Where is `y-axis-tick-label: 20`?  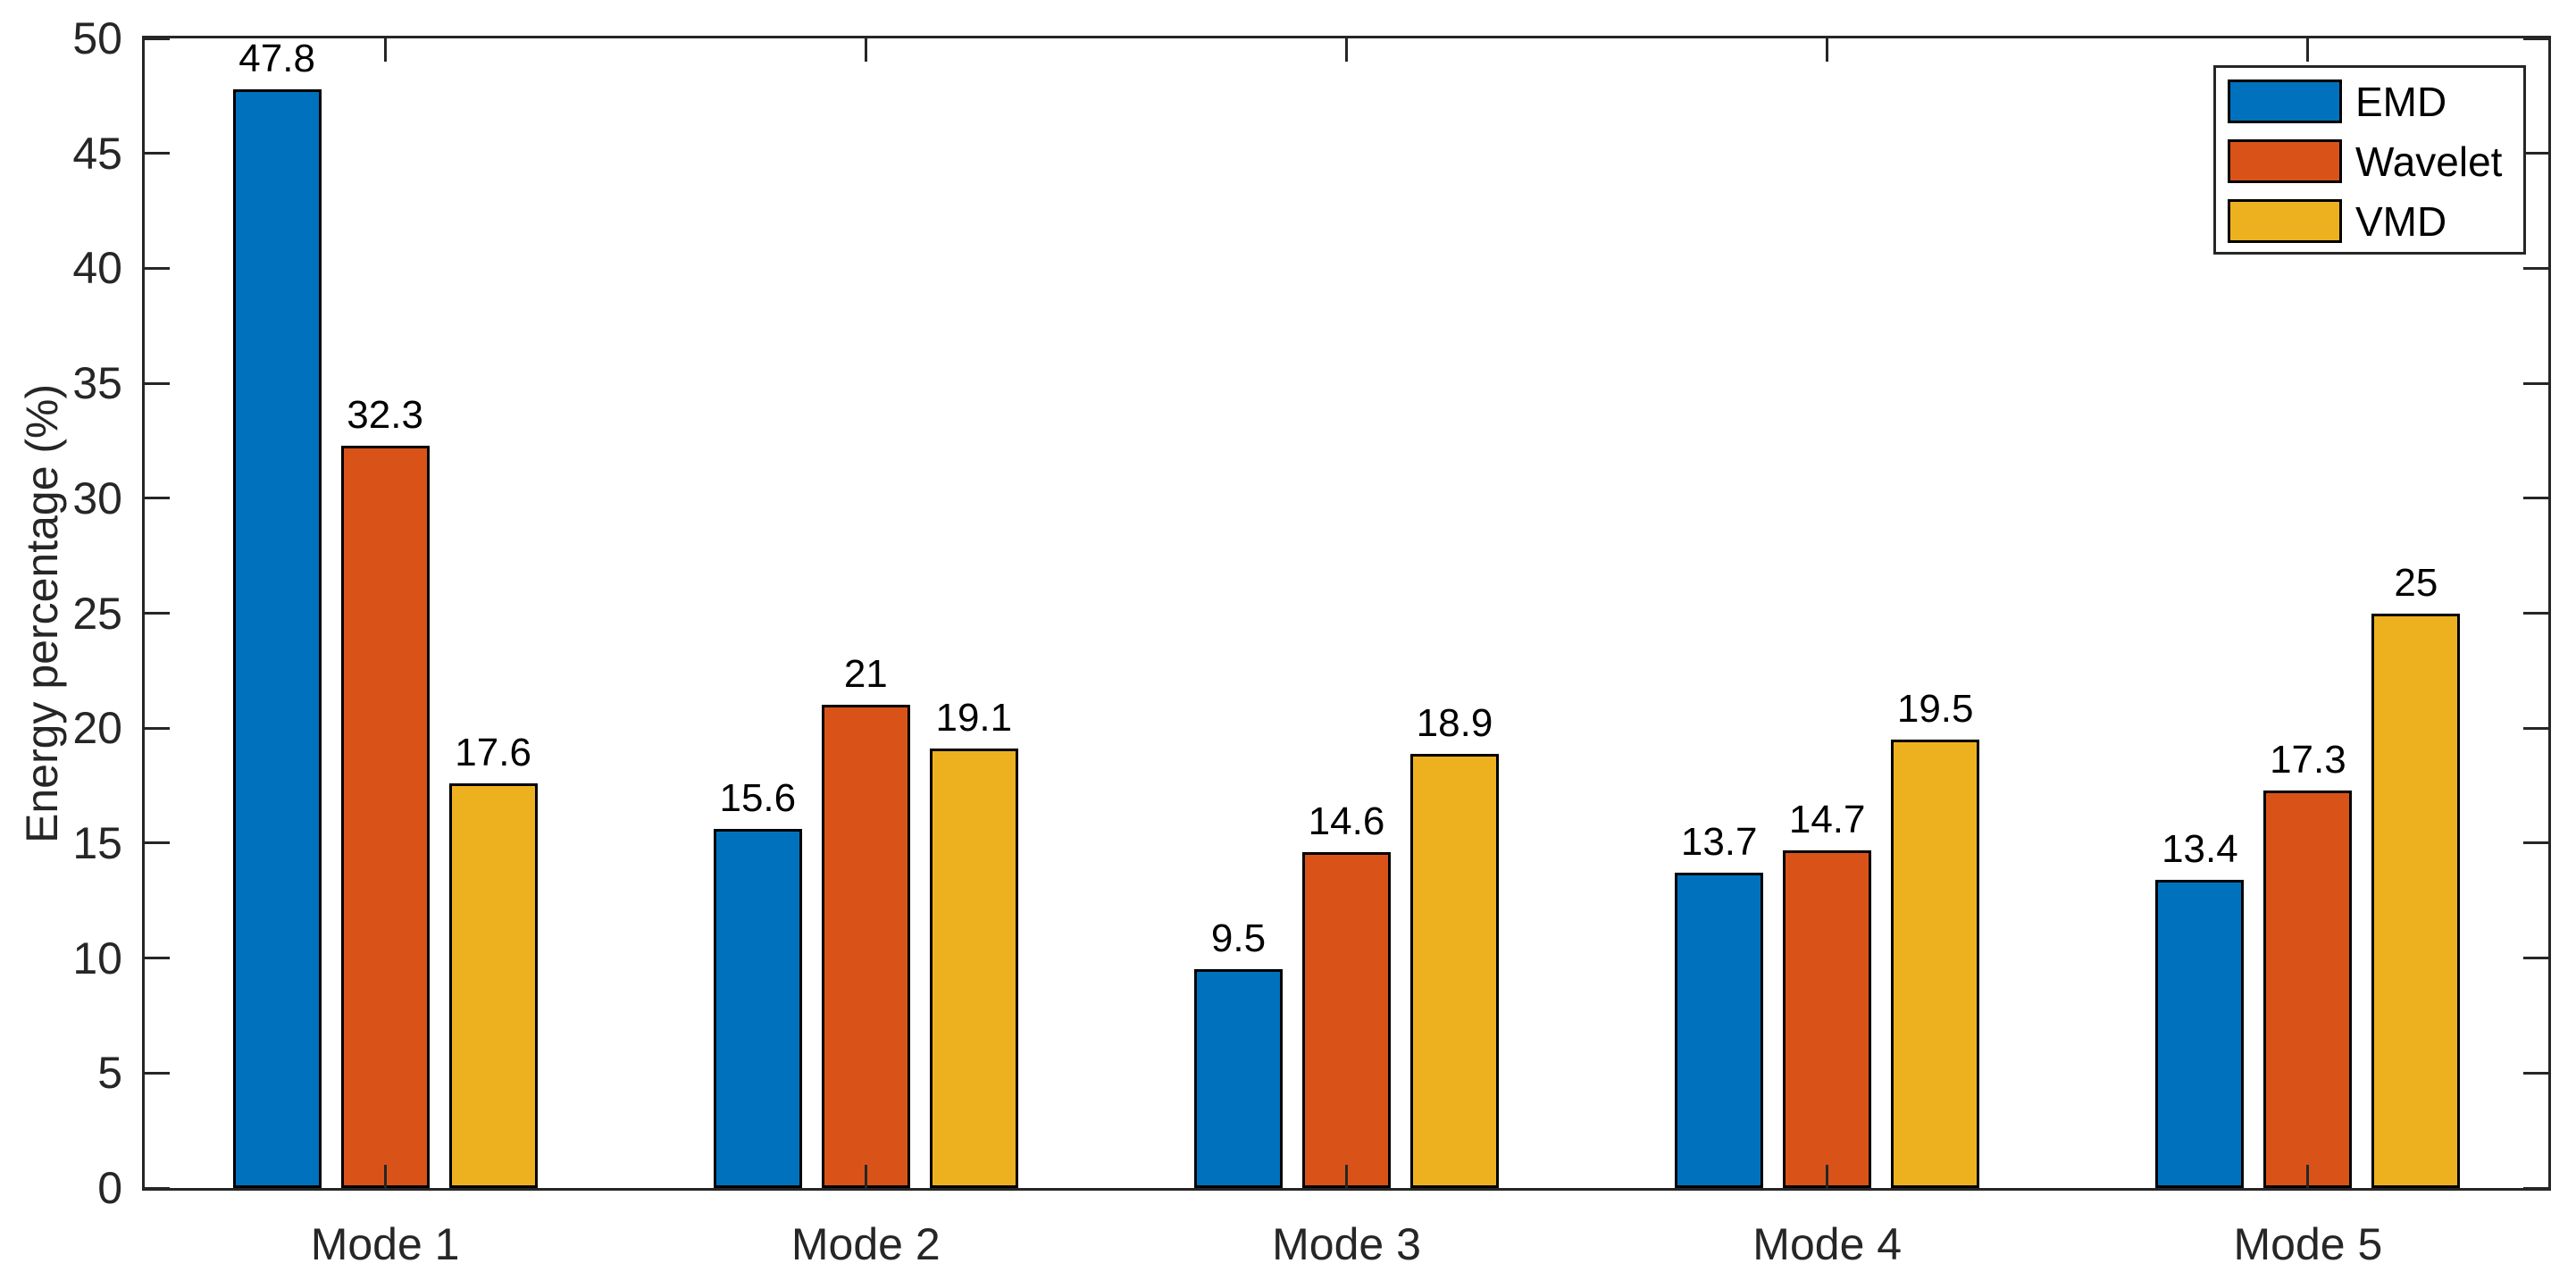 y-axis-tick-label: 20 is located at coordinates (97, 728).